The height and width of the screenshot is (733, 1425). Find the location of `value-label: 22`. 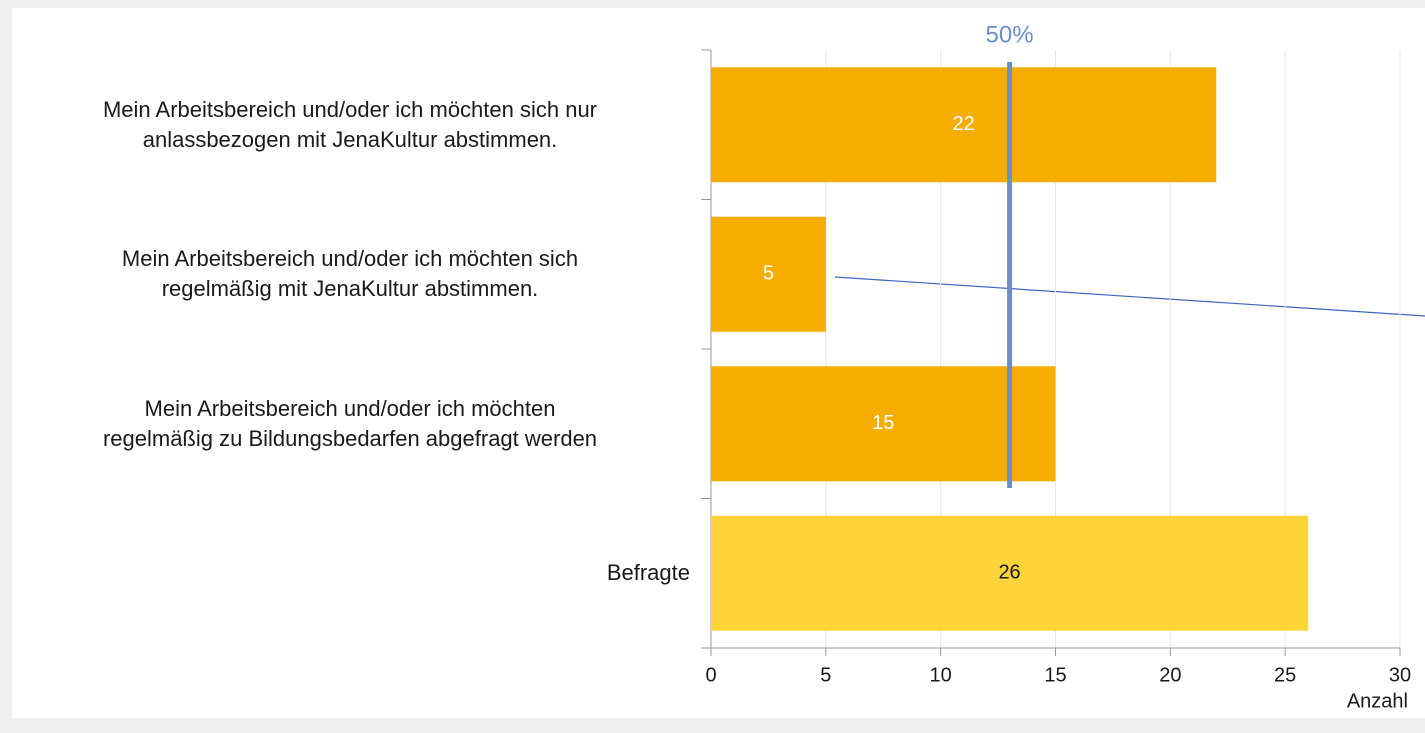

value-label: 22 is located at coordinates (964, 124).